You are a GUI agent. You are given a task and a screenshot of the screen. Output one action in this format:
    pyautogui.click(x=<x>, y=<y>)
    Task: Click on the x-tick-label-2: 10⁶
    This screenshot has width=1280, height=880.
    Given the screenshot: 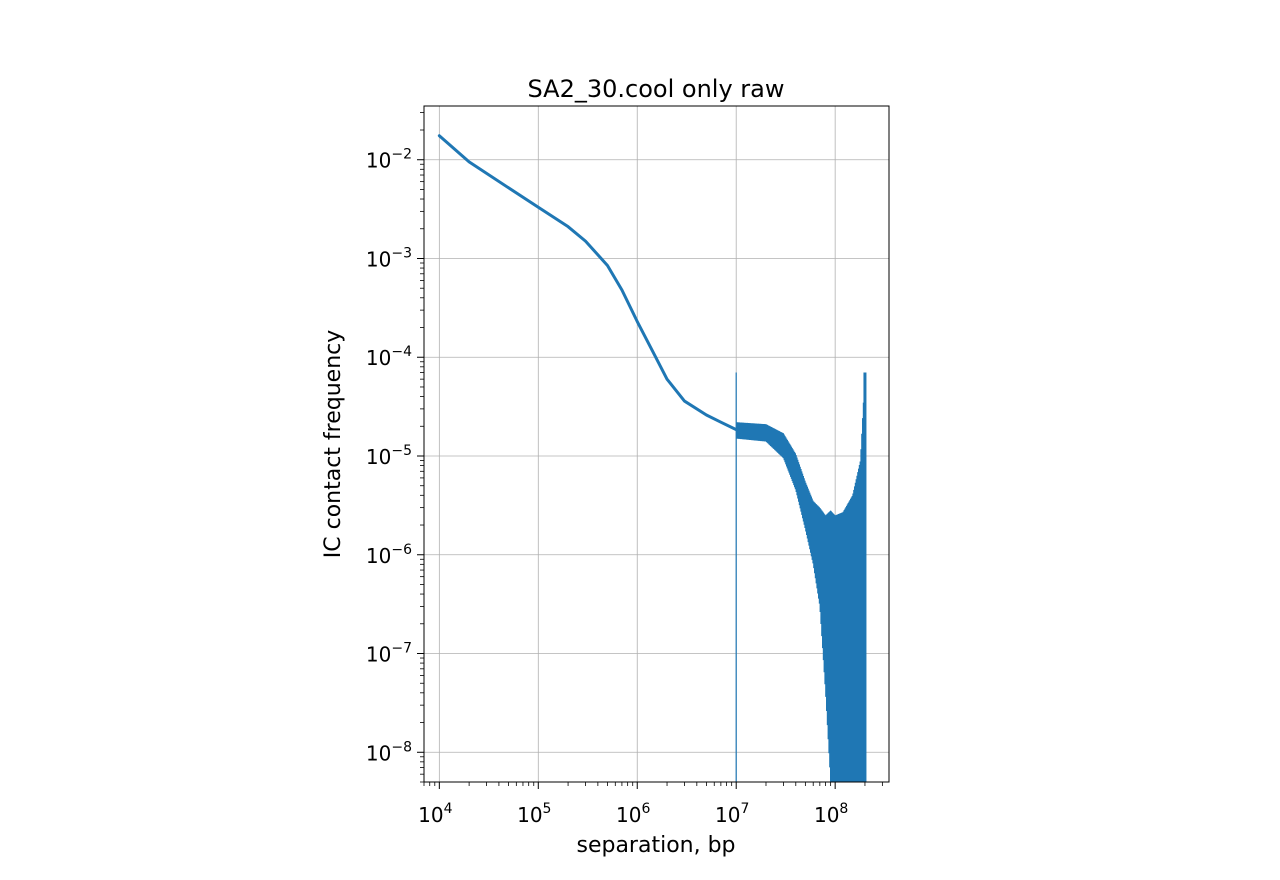 What is the action you would take?
    pyautogui.click(x=633, y=814)
    